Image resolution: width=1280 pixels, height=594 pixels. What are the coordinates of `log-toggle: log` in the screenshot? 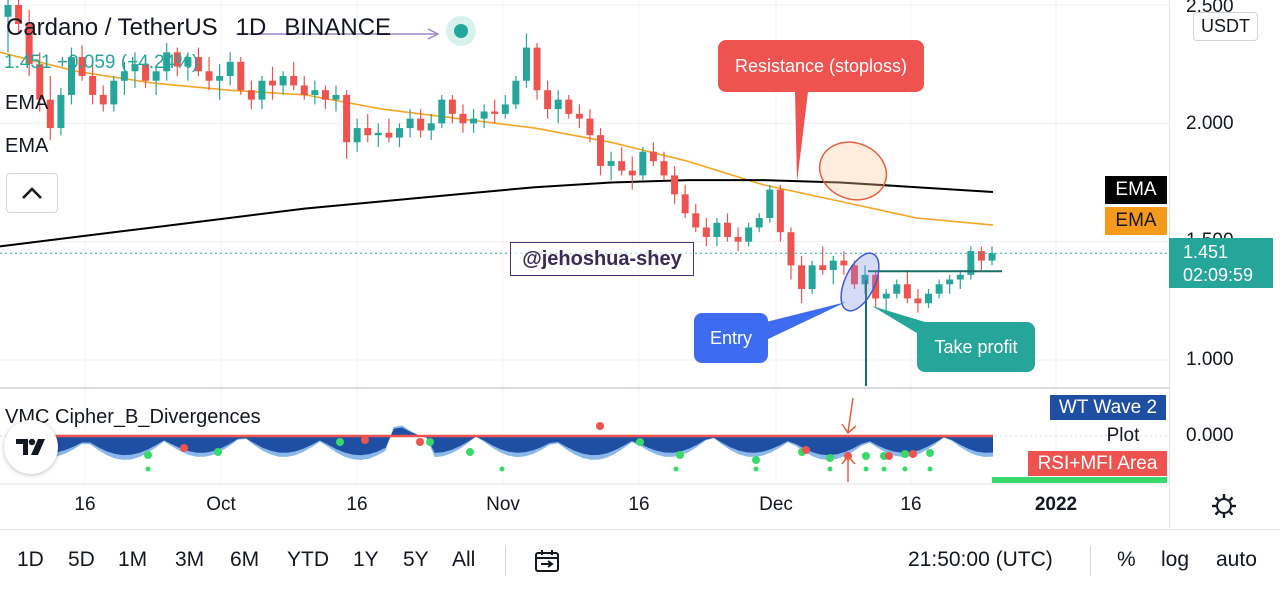 It's located at (1175, 559).